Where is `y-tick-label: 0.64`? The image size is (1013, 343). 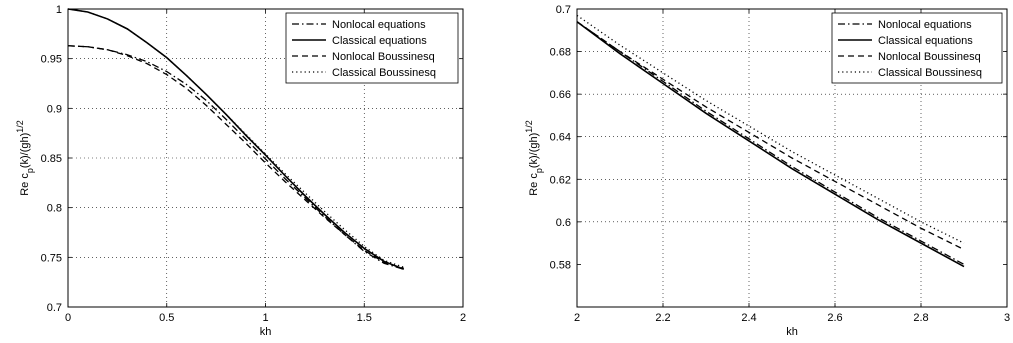
y-tick-label: 0.64 is located at coordinates (560, 138).